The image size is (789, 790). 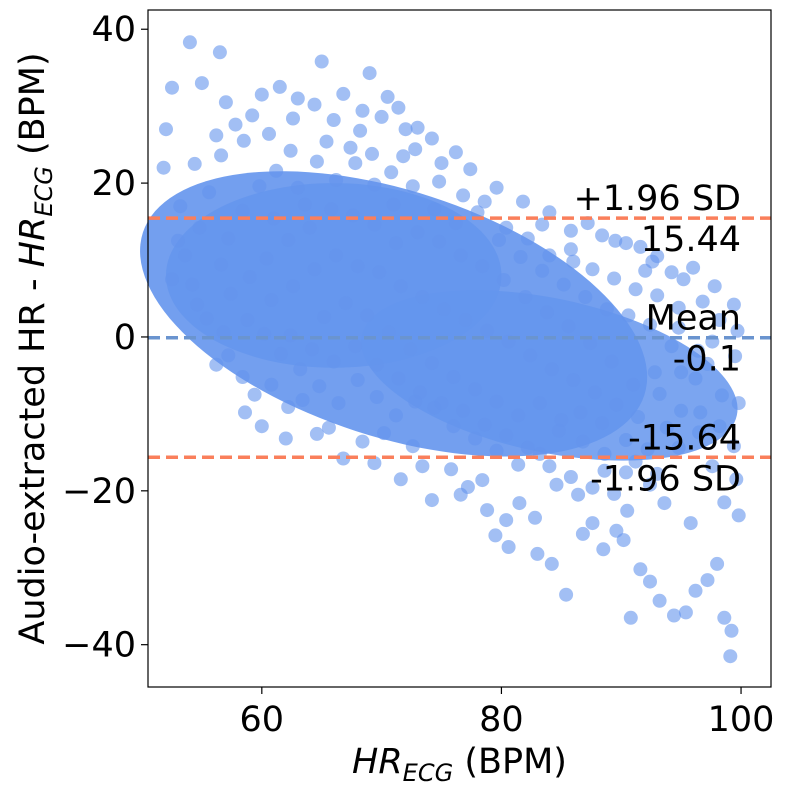 What do you see at coordinates (99, 646) in the screenshot?
I see `y-tick-label: −40` at bounding box center [99, 646].